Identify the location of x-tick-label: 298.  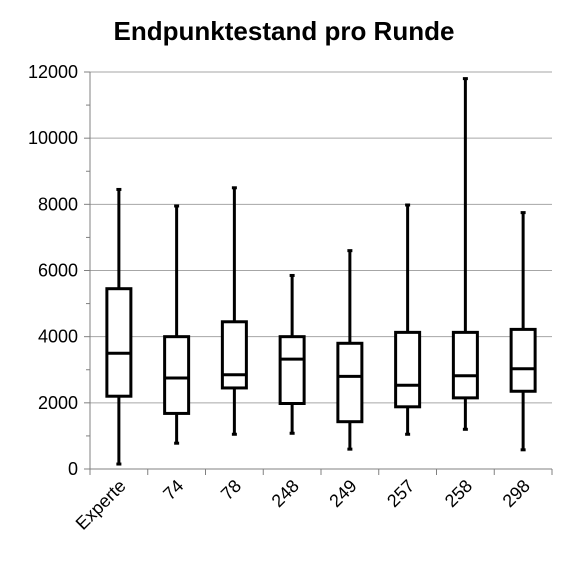
(516, 493).